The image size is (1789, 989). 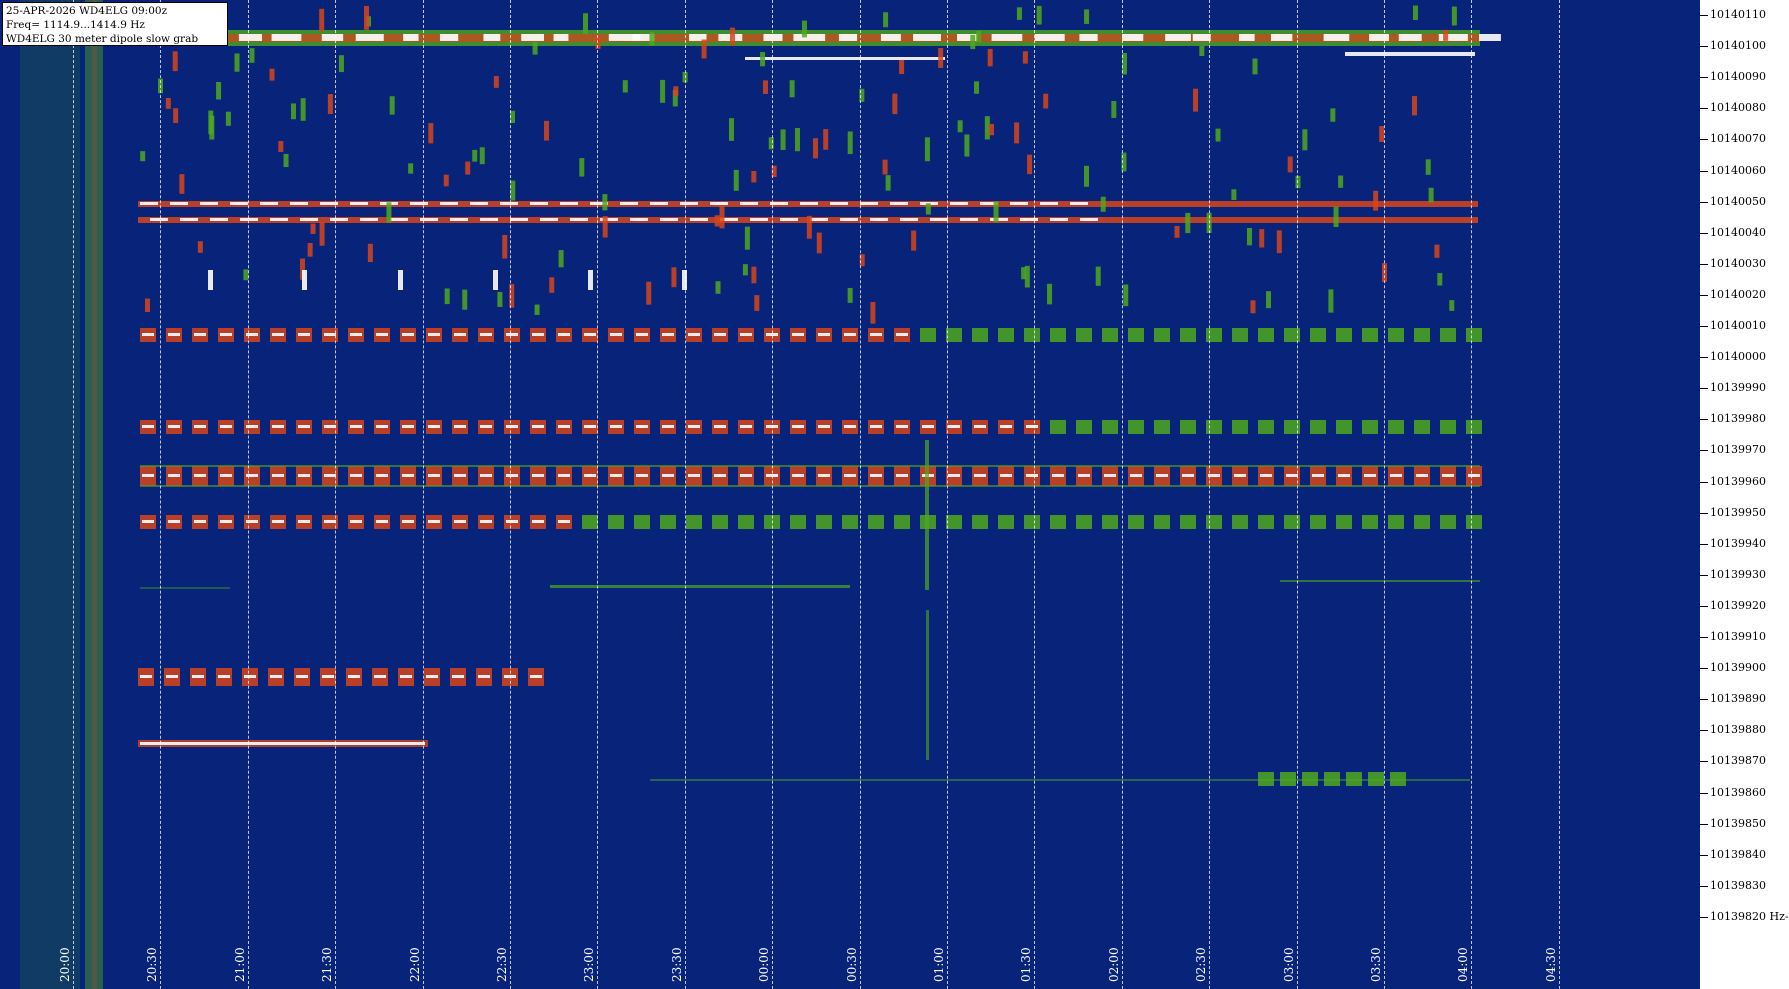 What do you see at coordinates (1744, 494) in the screenshot?
I see `frequency-scale` at bounding box center [1744, 494].